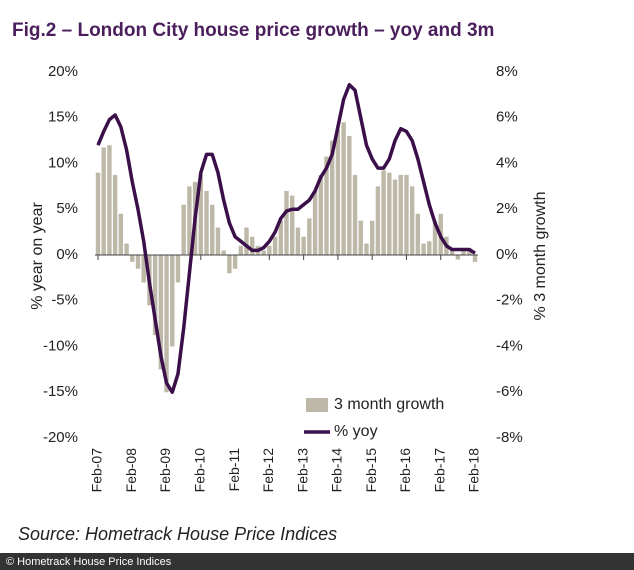 Image resolution: width=634 pixels, height=570 pixels. What do you see at coordinates (60, 437) in the screenshot?
I see `y-tick-label: -20%` at bounding box center [60, 437].